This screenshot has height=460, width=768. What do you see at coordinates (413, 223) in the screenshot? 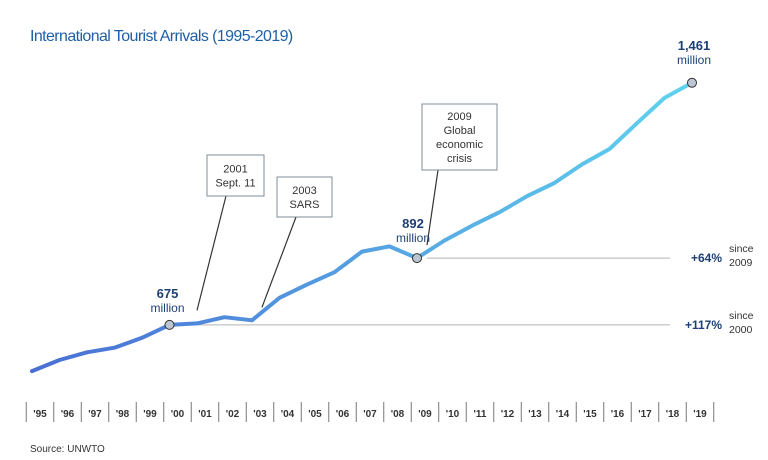
I see `value-label: 892` at bounding box center [413, 223].